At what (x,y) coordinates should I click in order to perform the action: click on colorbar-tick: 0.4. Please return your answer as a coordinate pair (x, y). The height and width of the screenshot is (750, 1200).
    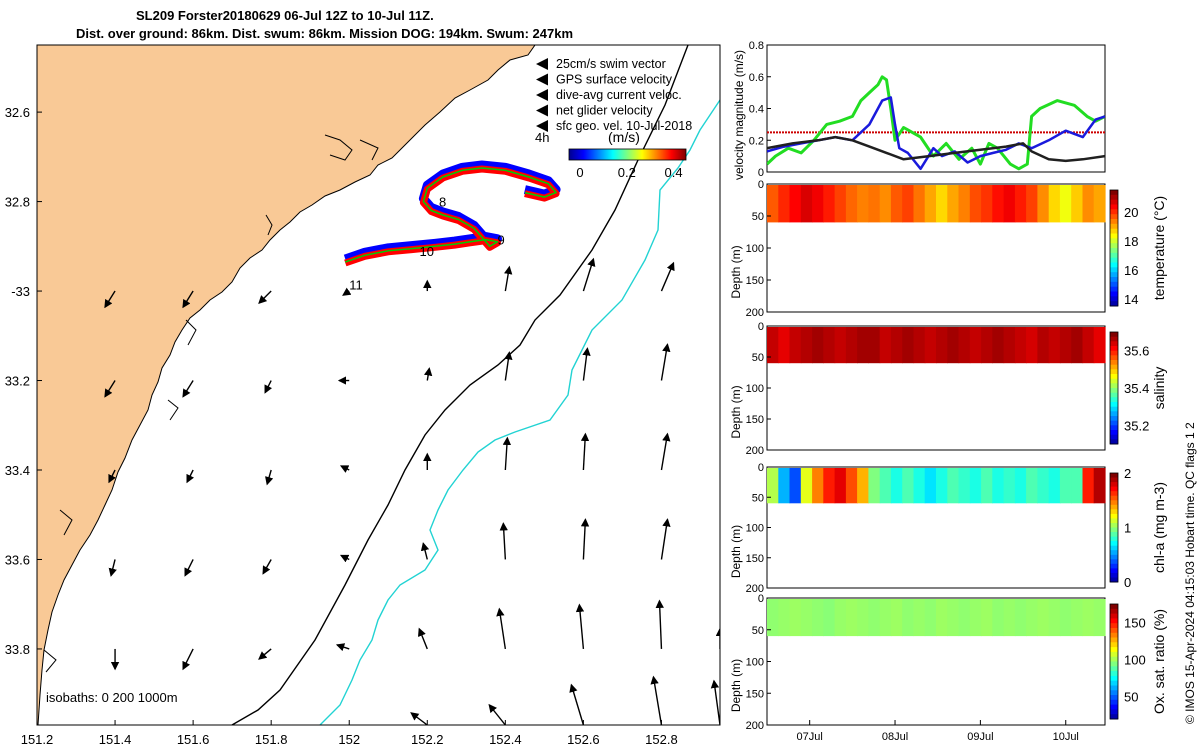
    Looking at the image, I should click on (674, 172).